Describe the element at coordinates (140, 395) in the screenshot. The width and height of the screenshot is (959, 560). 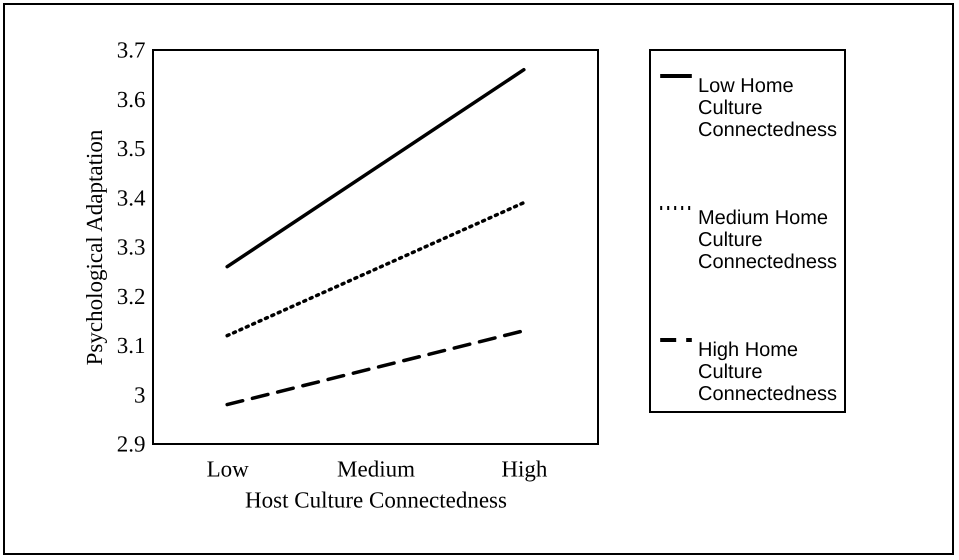
I see `y-tick-label: 3` at that location.